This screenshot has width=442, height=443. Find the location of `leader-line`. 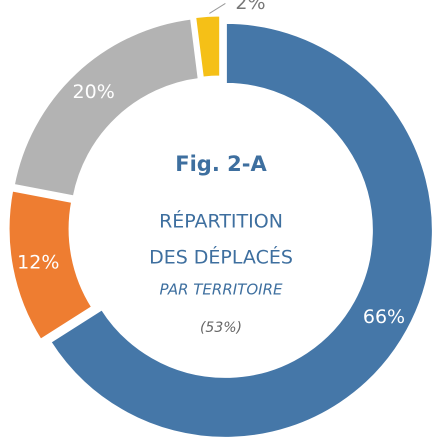

leader-line is located at coordinates (217, 8).